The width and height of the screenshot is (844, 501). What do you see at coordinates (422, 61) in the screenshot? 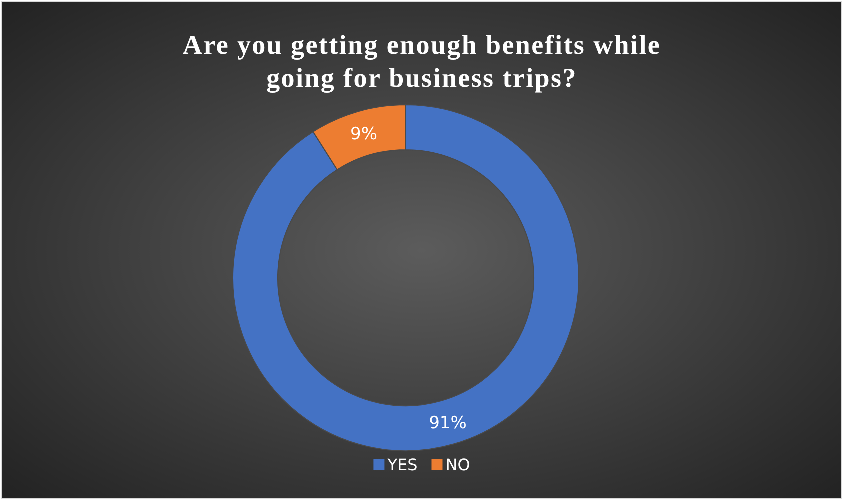
I see `chart-title: Are you getting enough benefits while going for business trips?` at bounding box center [422, 61].